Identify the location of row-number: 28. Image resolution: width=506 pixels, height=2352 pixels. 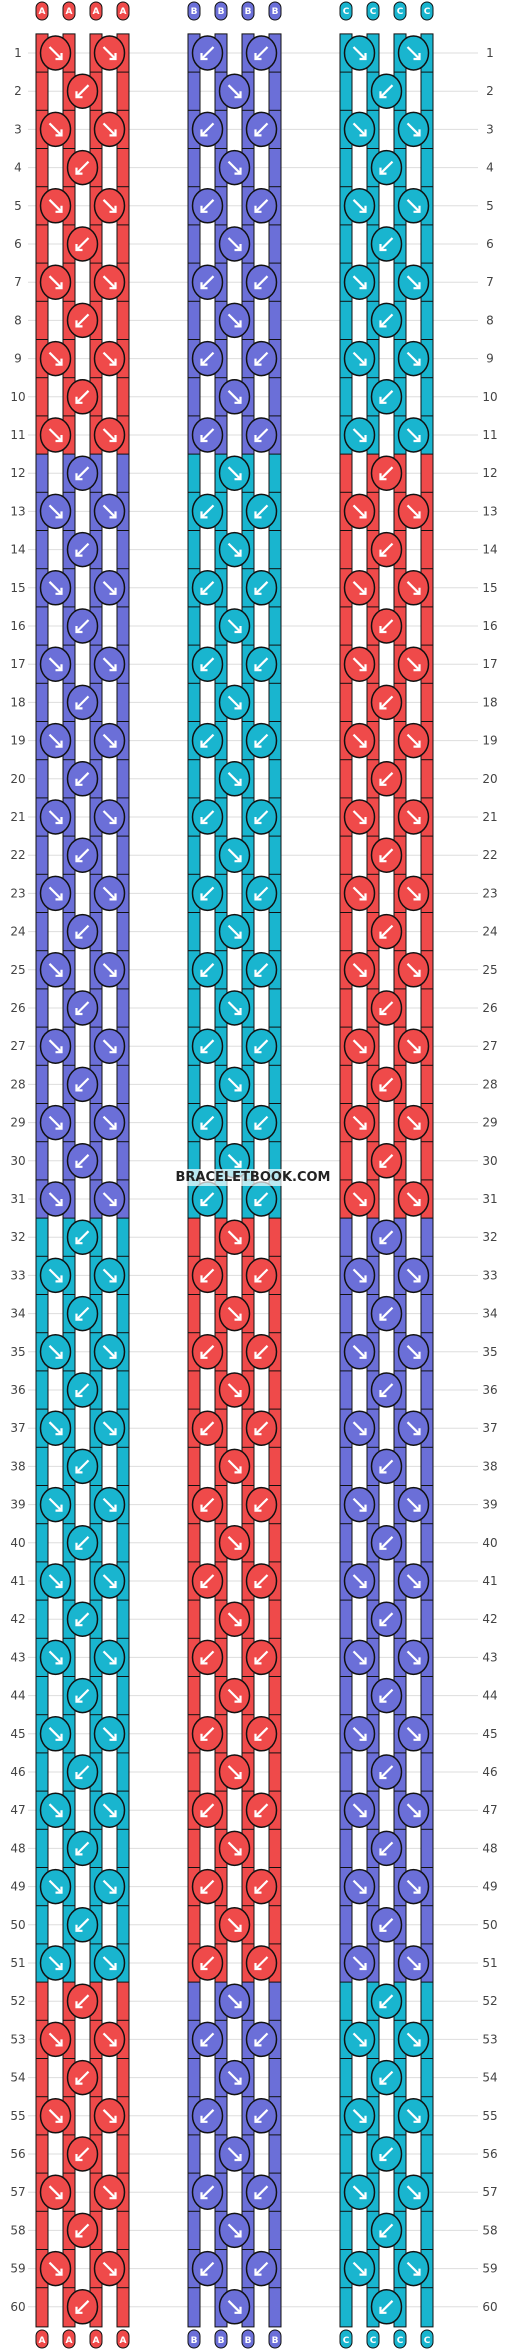
(17, 1084).